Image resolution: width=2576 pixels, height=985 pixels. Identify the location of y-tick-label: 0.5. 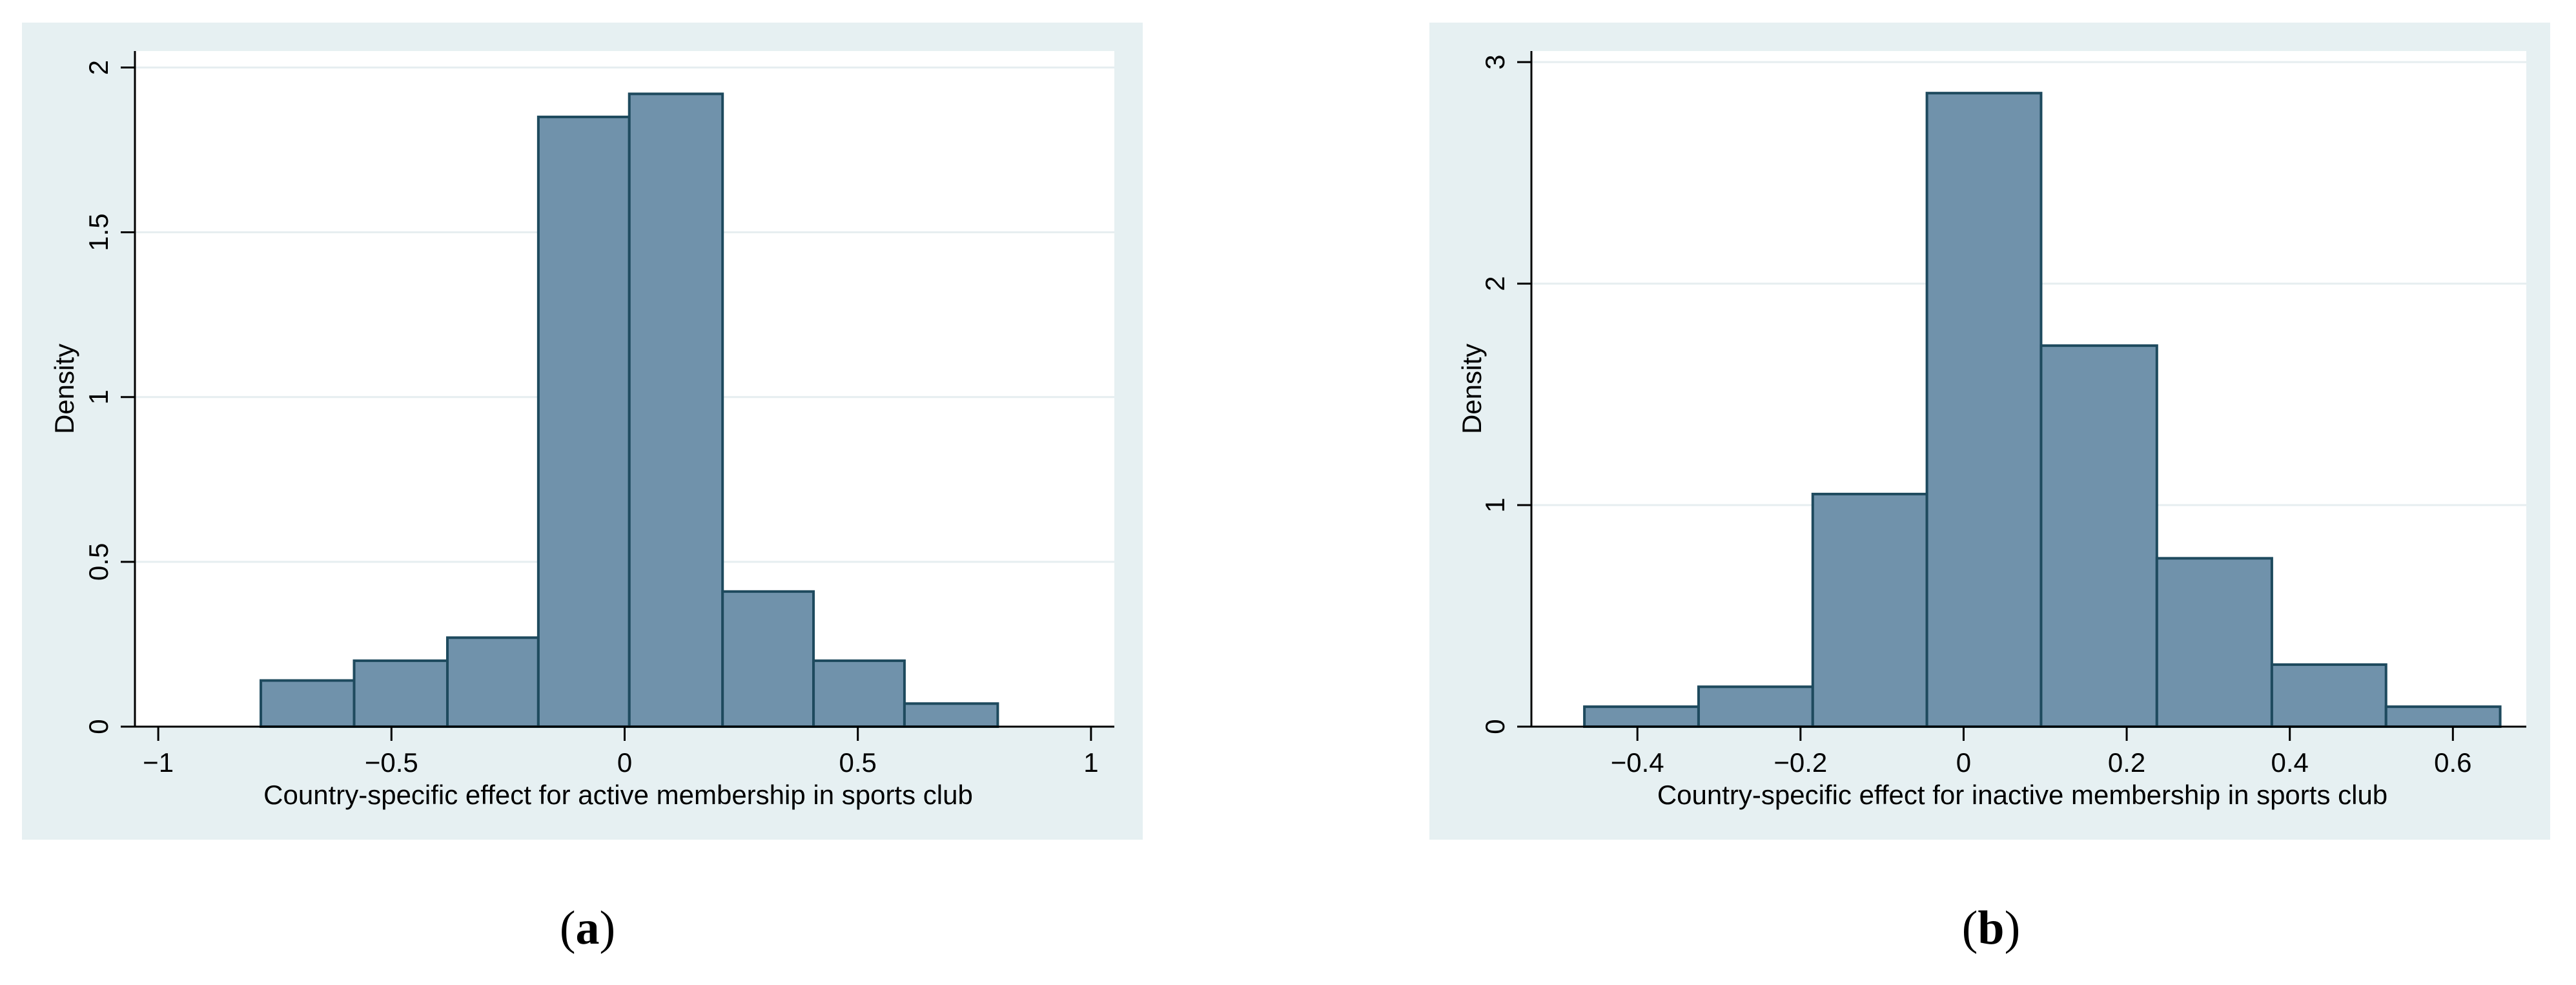
(99, 562).